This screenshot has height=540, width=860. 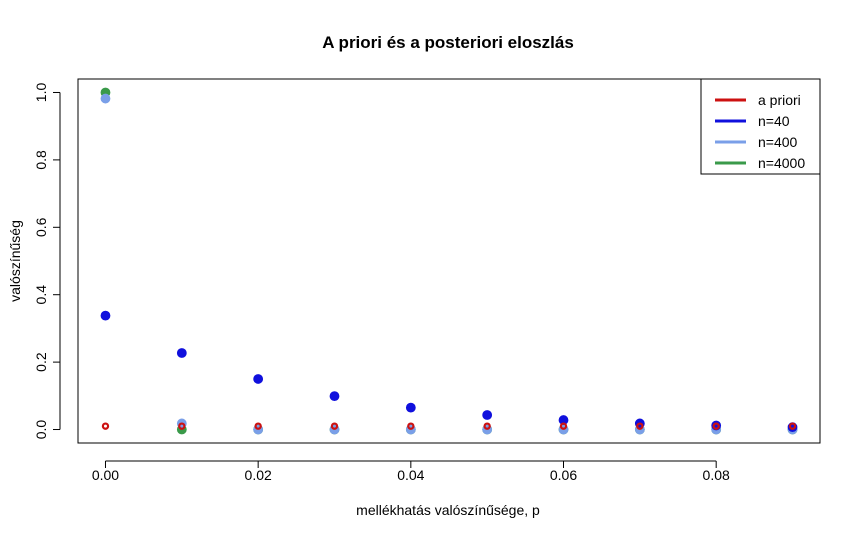 I want to click on x-tick-label: 0.06, so click(x=563, y=475).